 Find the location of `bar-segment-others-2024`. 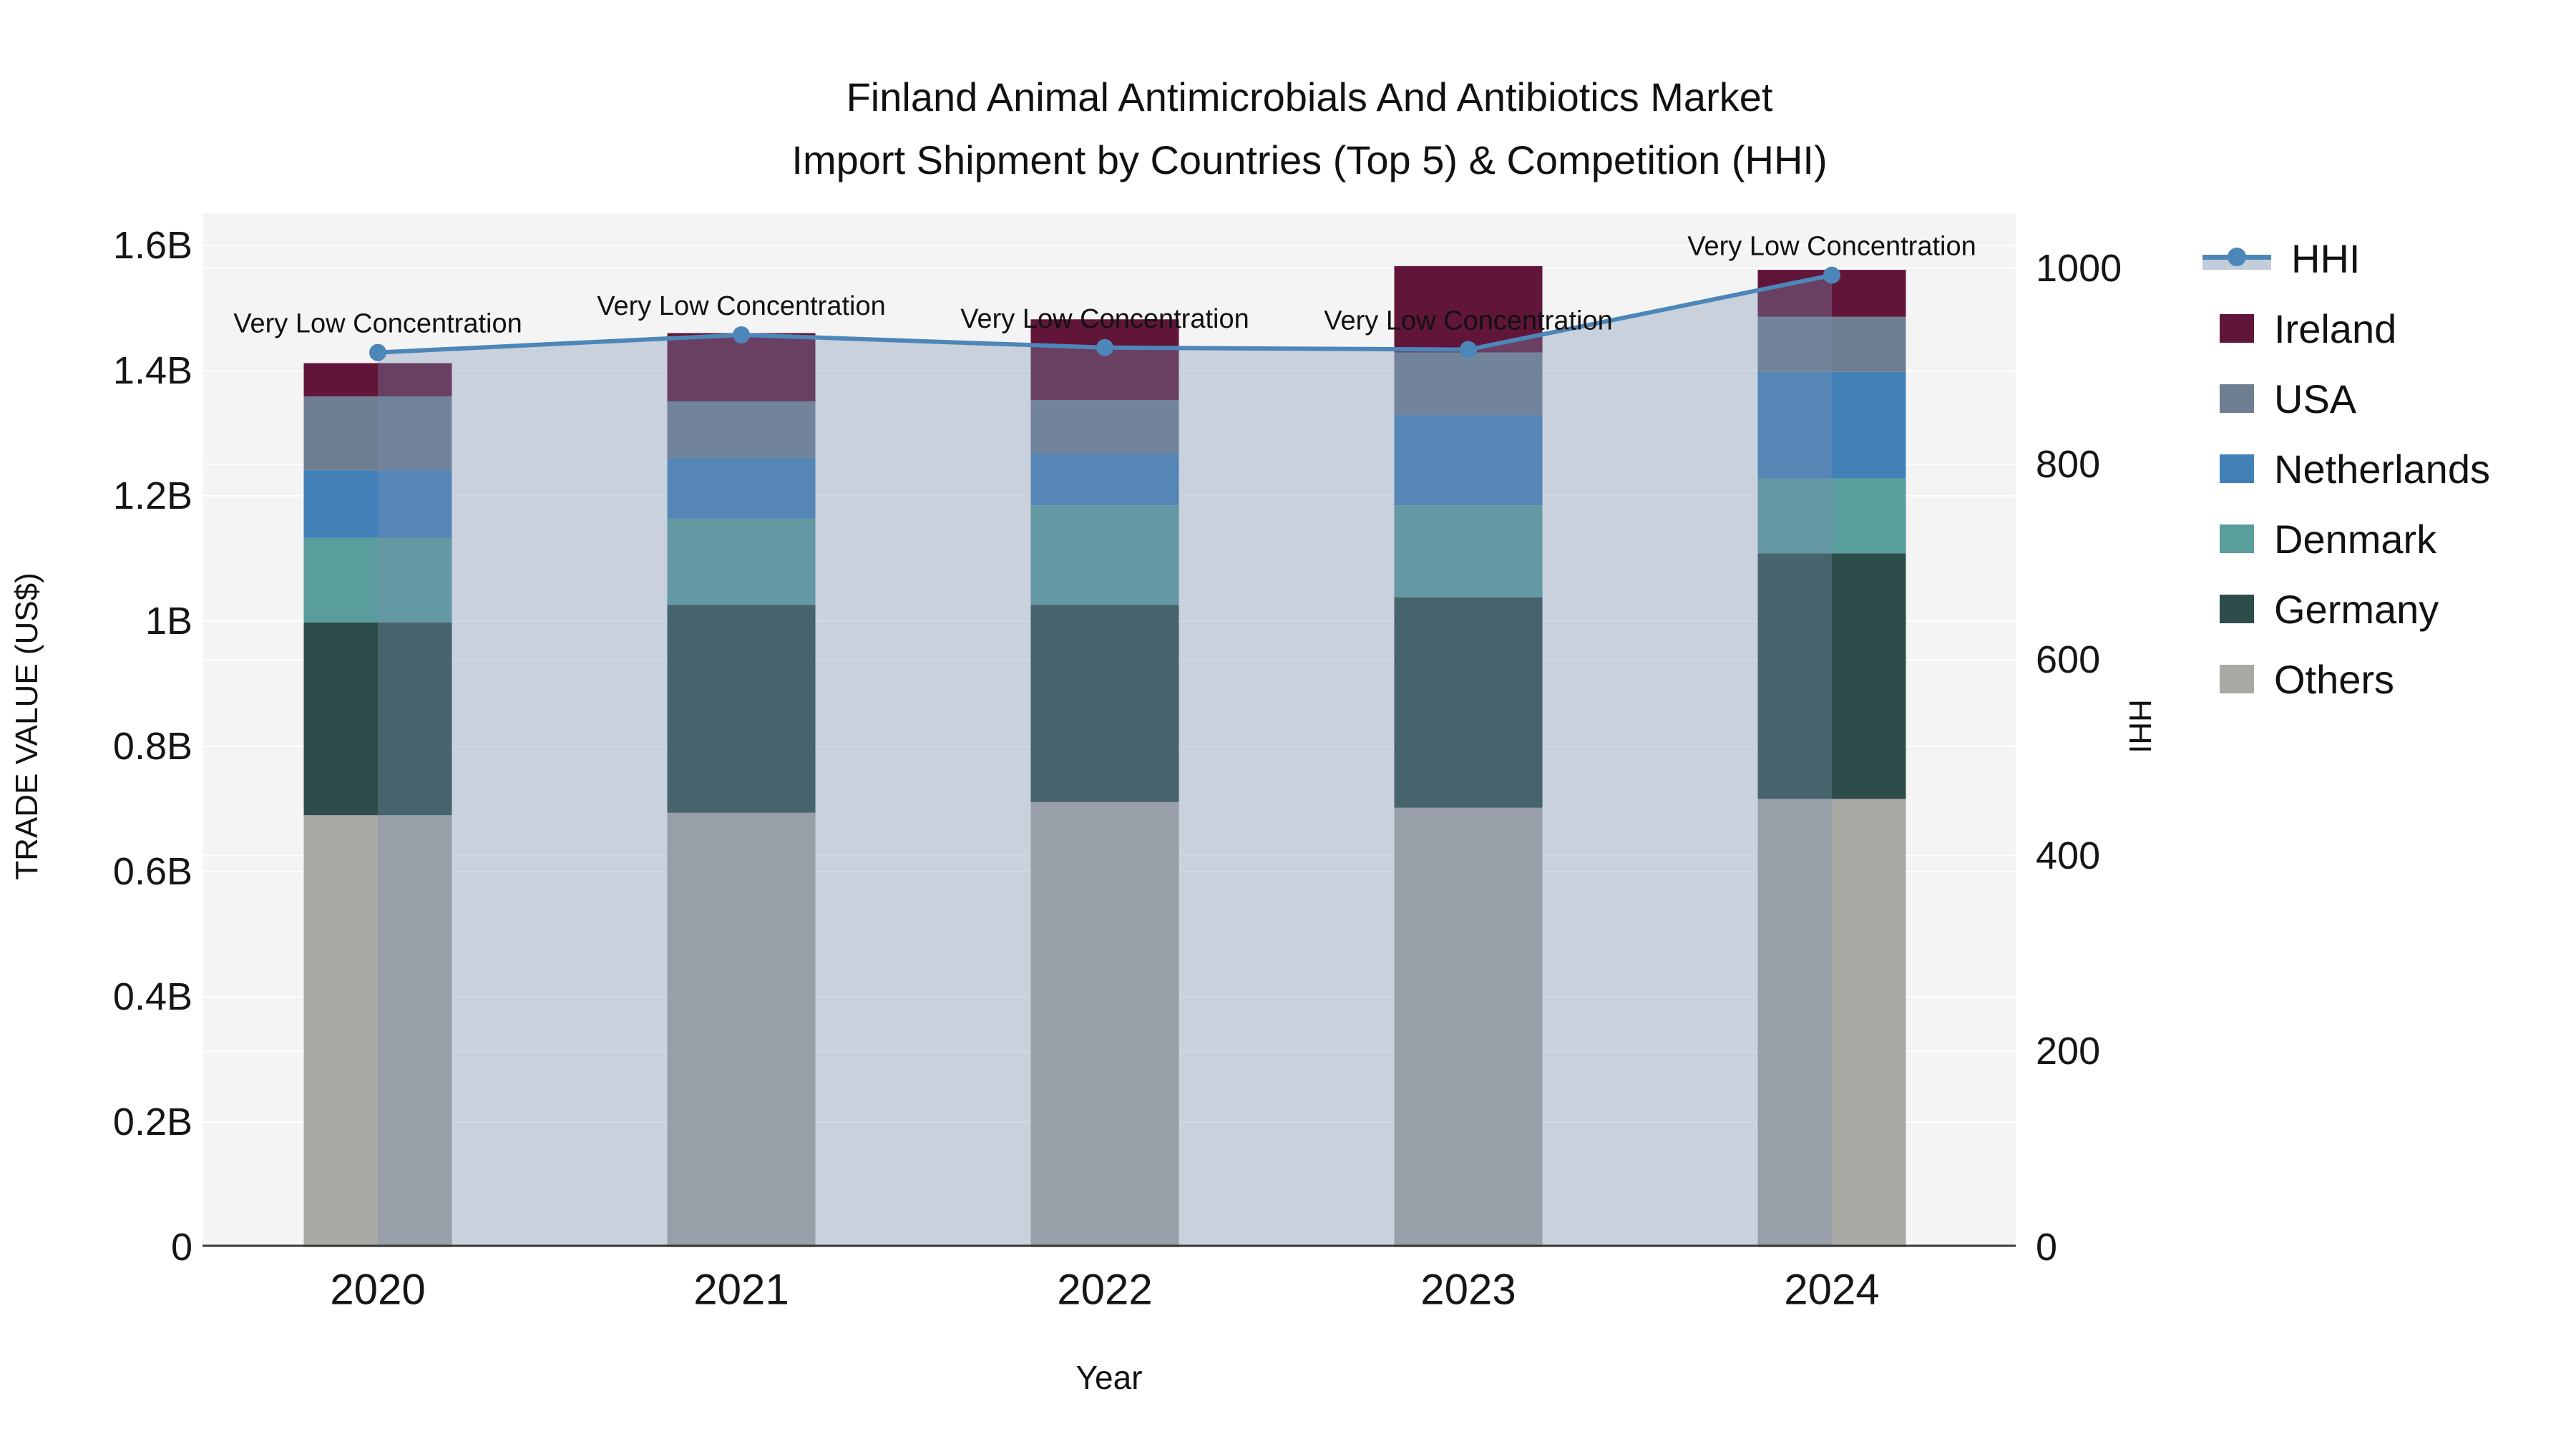

bar-segment-others-2024 is located at coordinates (1831, 1023).